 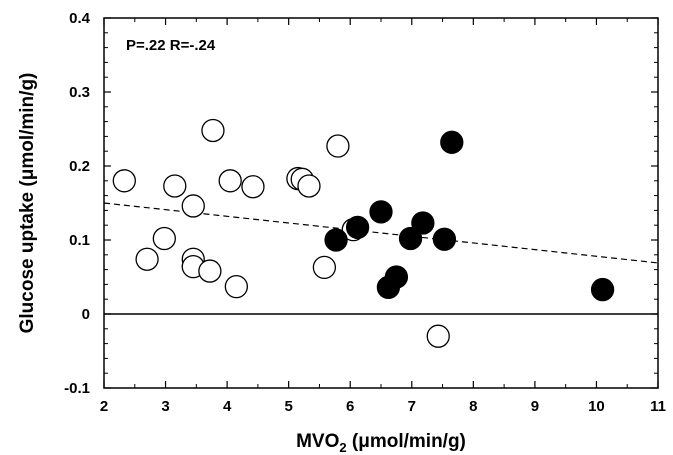 What do you see at coordinates (227, 406) in the screenshot?
I see `x-tick-label: 4` at bounding box center [227, 406].